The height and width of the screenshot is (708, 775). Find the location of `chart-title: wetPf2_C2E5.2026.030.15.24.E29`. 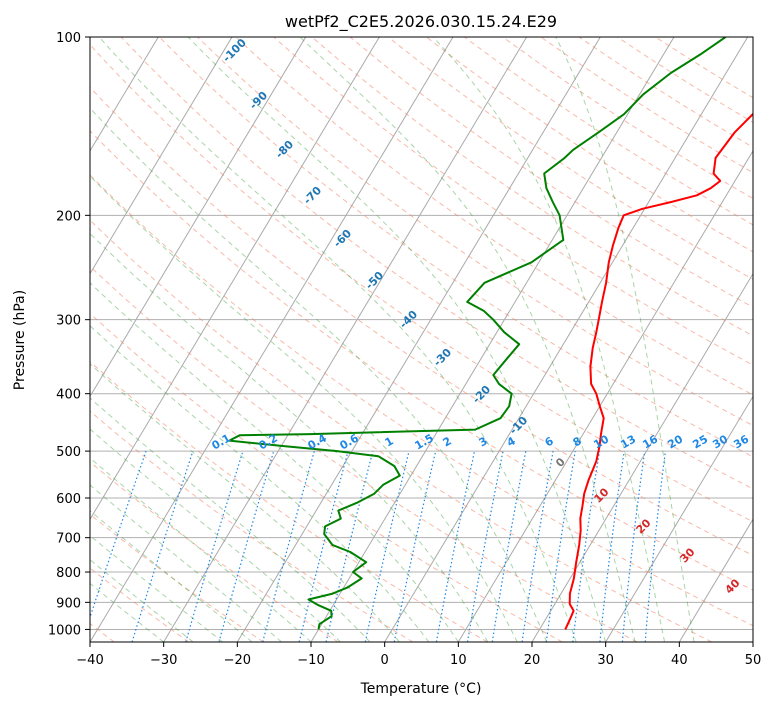

chart-title: wetPf2_C2E5.2026.030.15.24.E29 is located at coordinates (421, 22).